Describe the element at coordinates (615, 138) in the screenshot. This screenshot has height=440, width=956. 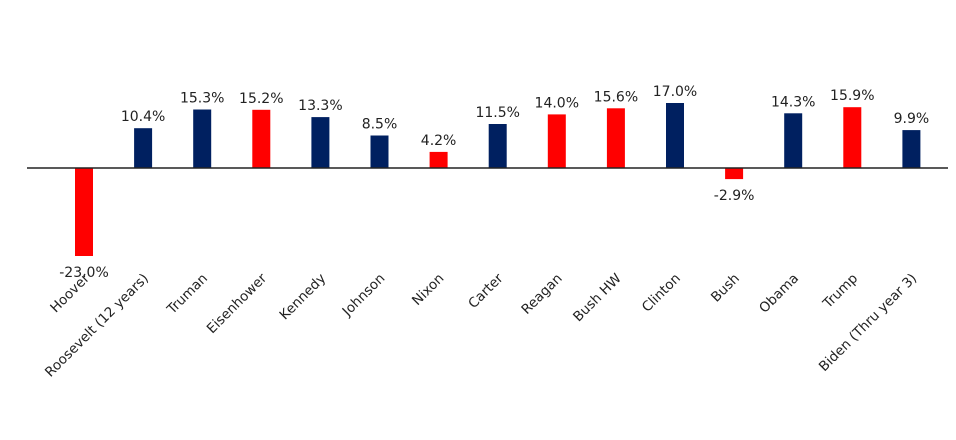
I see `bar-bush-hw` at that location.